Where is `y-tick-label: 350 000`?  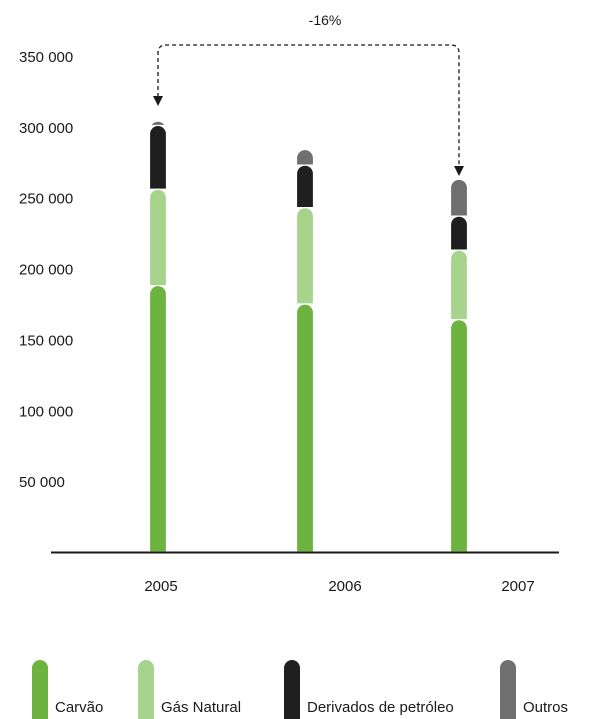 y-tick-label: 350 000 is located at coordinates (46, 57).